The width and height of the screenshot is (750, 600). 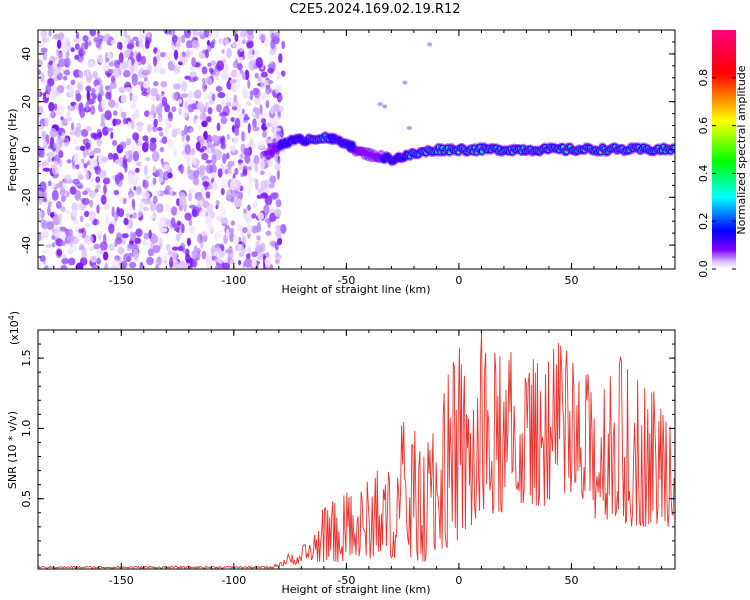 What do you see at coordinates (26, 54) in the screenshot?
I see `plot1-ytick-label: 40` at bounding box center [26, 54].